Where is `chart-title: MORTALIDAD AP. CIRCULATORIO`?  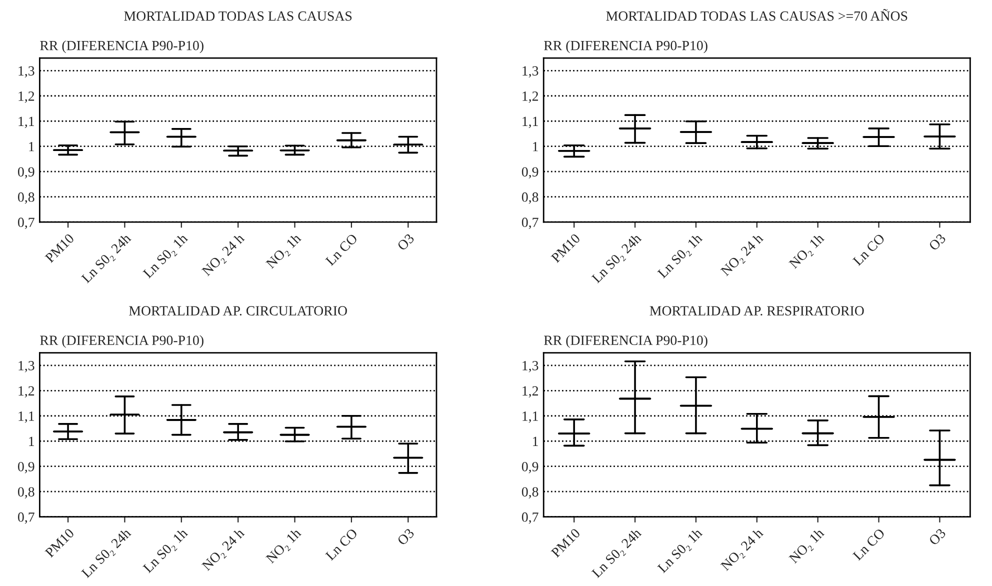 chart-title: MORTALIDAD AP. CIRCULATORIO is located at coordinates (238, 311).